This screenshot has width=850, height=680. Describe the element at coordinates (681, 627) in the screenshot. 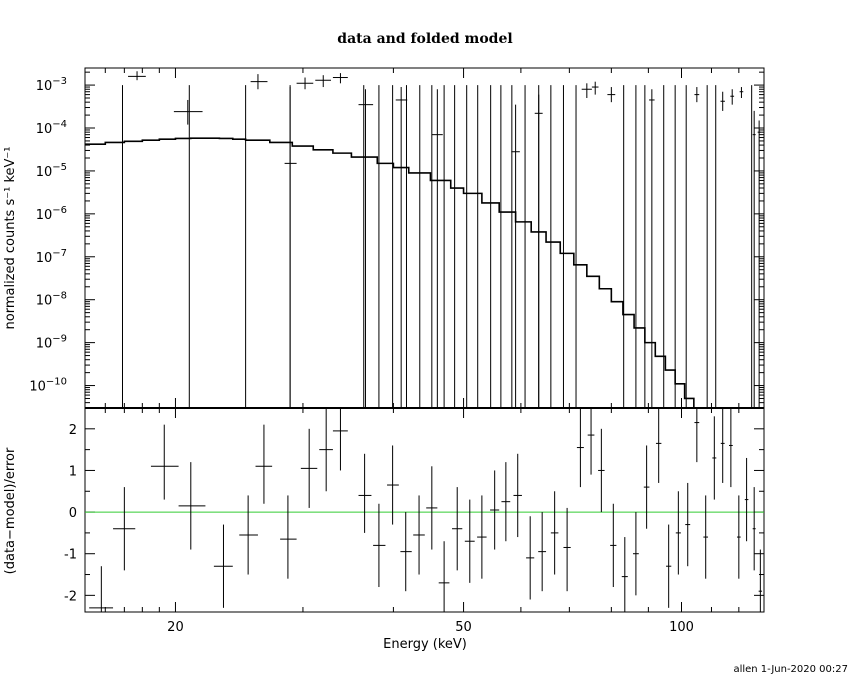

I see `x-tick-label: 100` at that location.